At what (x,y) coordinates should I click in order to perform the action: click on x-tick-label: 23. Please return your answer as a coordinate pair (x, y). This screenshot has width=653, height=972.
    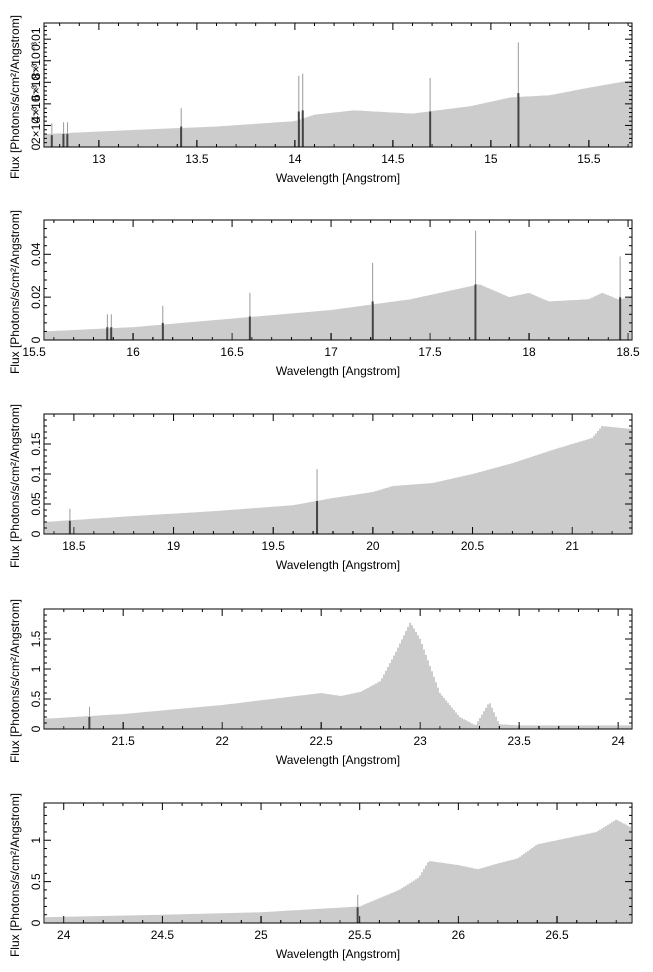
    Looking at the image, I should click on (420, 741).